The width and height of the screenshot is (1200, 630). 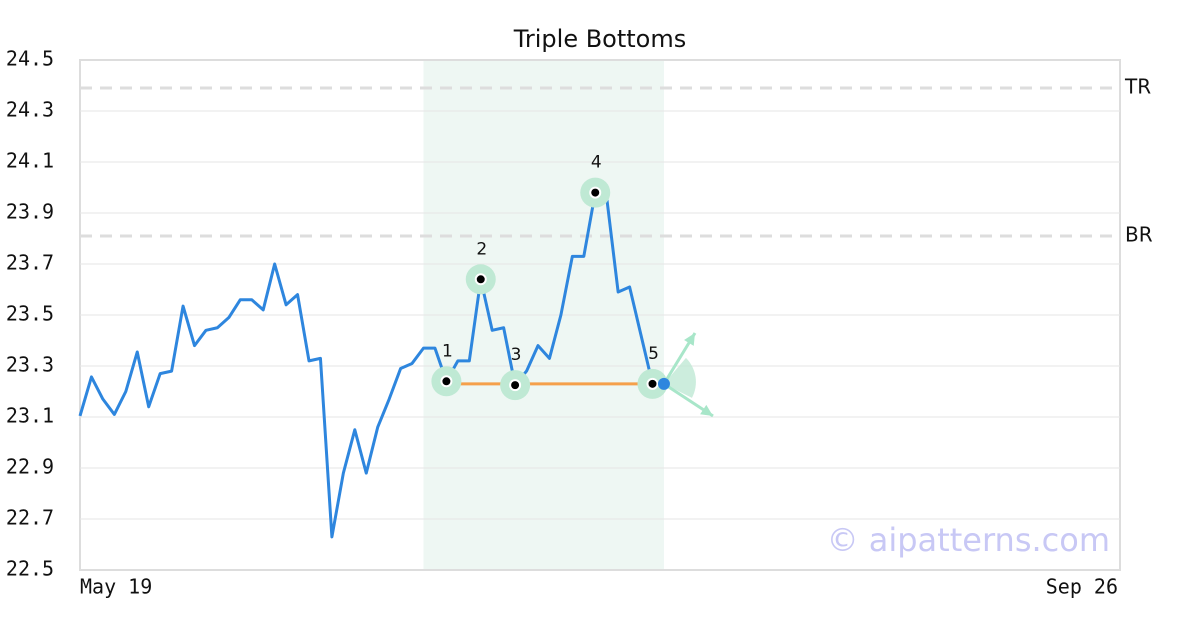 I want to click on pattern-label: 2, so click(x=481, y=249).